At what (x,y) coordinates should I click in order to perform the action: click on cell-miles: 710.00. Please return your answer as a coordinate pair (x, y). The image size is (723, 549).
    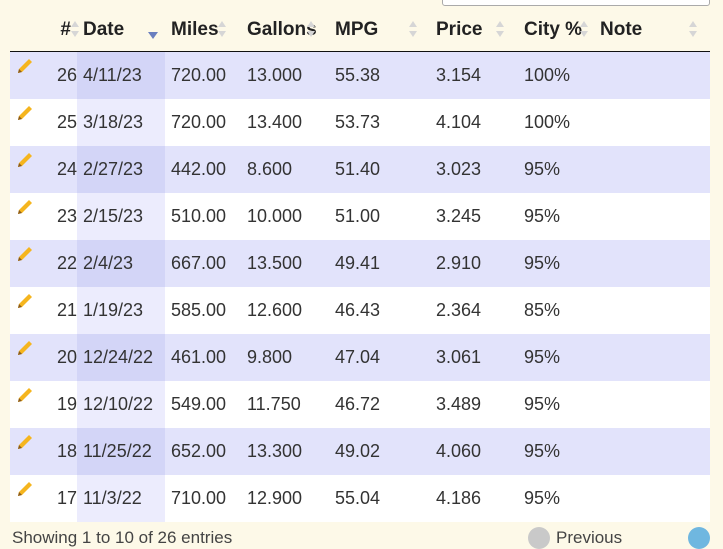
    Looking at the image, I should click on (199, 498).